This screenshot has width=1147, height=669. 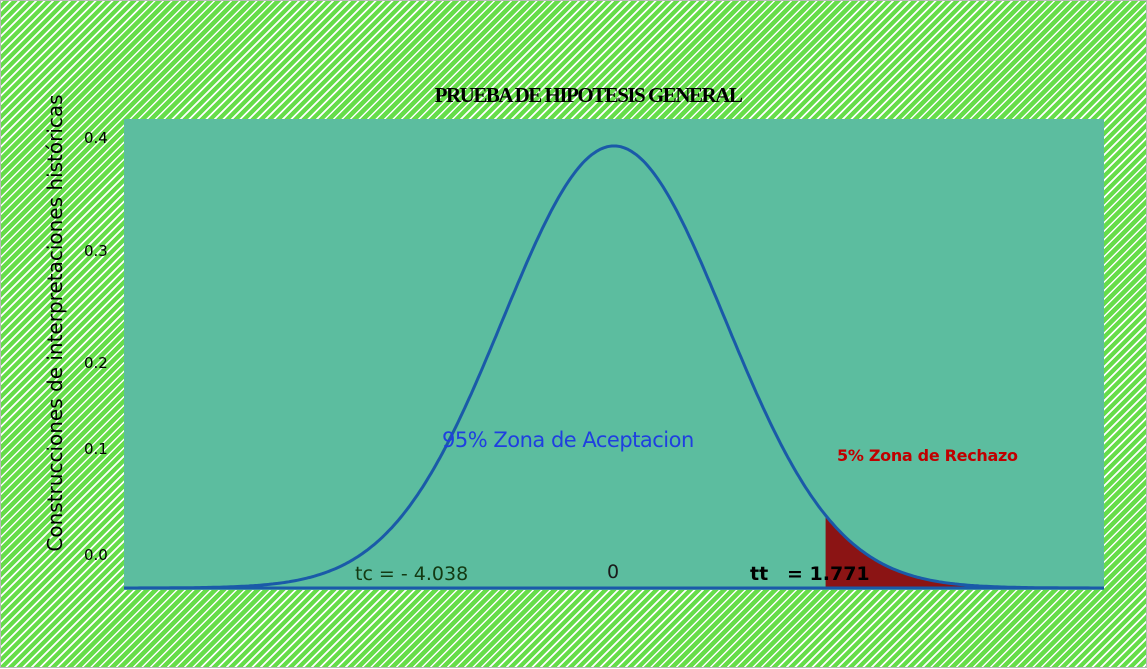 I want to click on y-tick-label: 0.2, so click(x=96, y=363).